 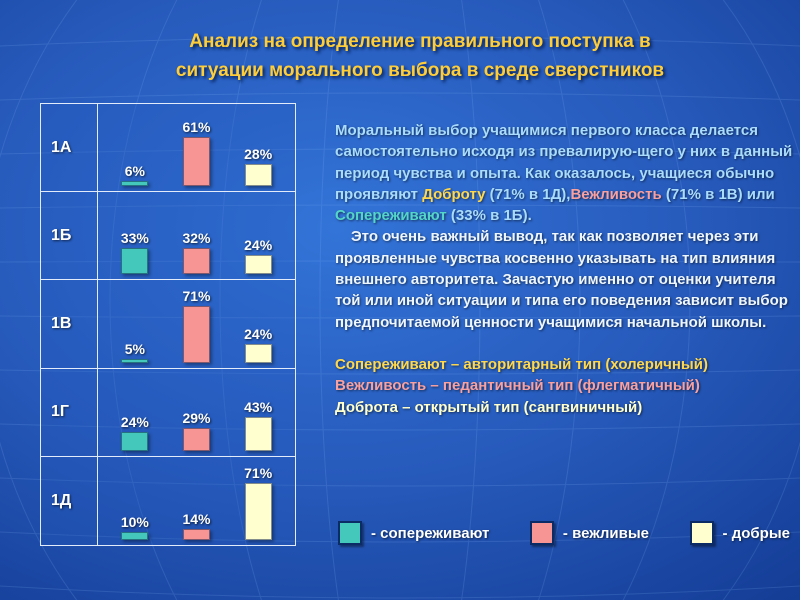 I want to click on row-label: 1Г, so click(x=69, y=412).